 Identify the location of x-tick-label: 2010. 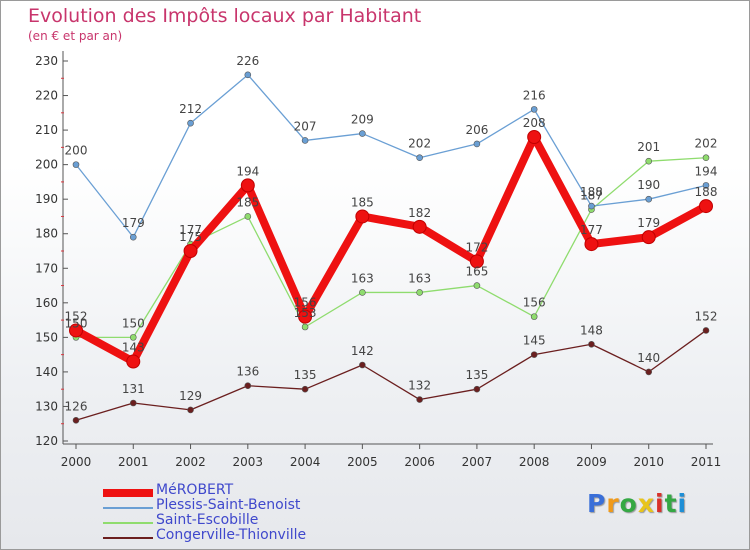
(648, 462).